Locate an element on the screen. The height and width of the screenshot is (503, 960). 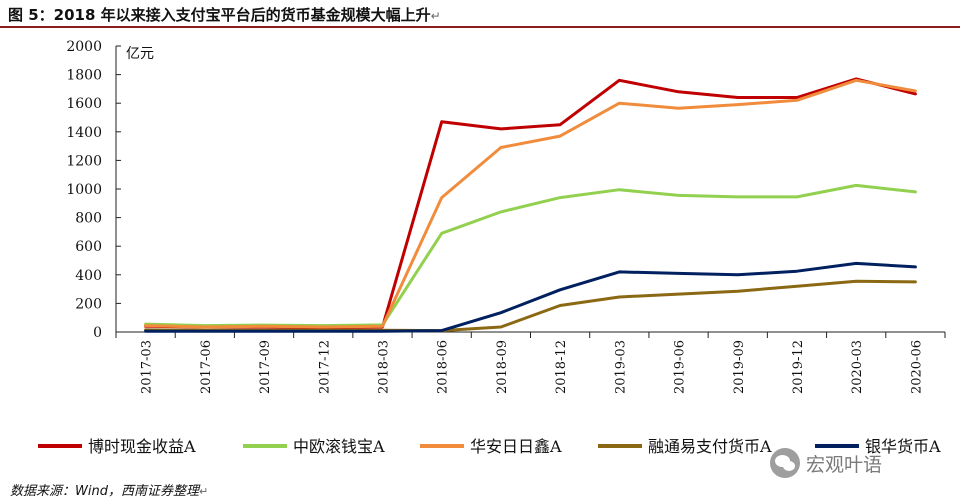
y-tick-label: 200 is located at coordinates (88, 304).